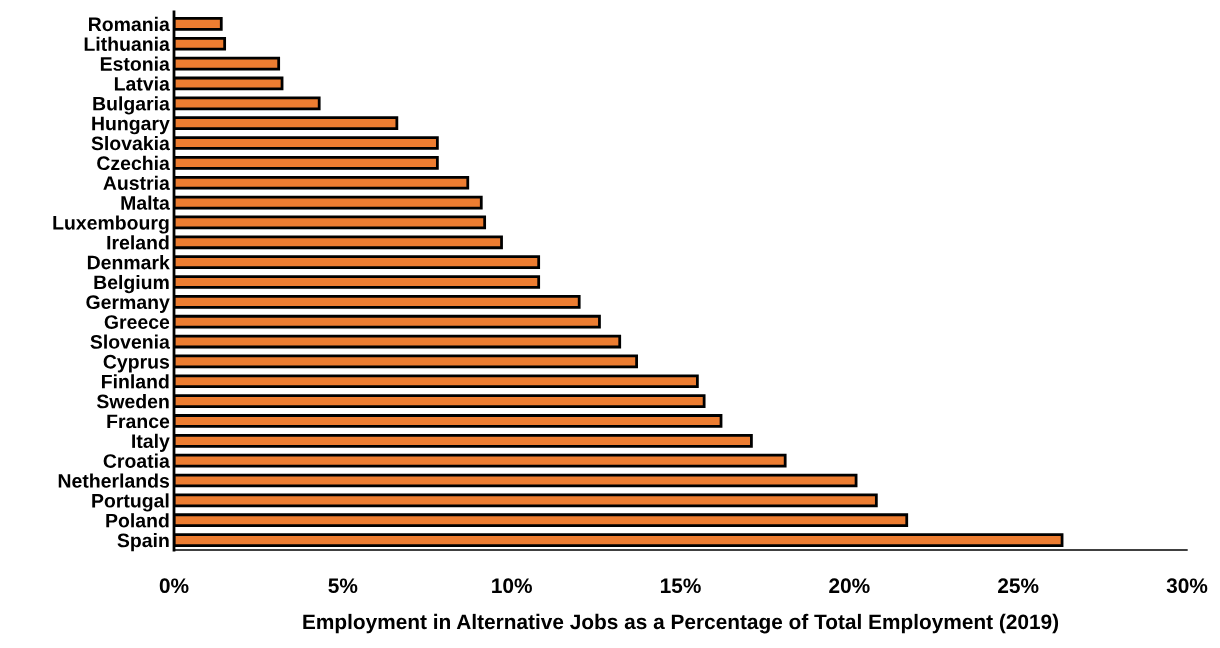 This screenshot has height=648, width=1220. What do you see at coordinates (138, 421) in the screenshot?
I see `y-tick-label: France` at bounding box center [138, 421].